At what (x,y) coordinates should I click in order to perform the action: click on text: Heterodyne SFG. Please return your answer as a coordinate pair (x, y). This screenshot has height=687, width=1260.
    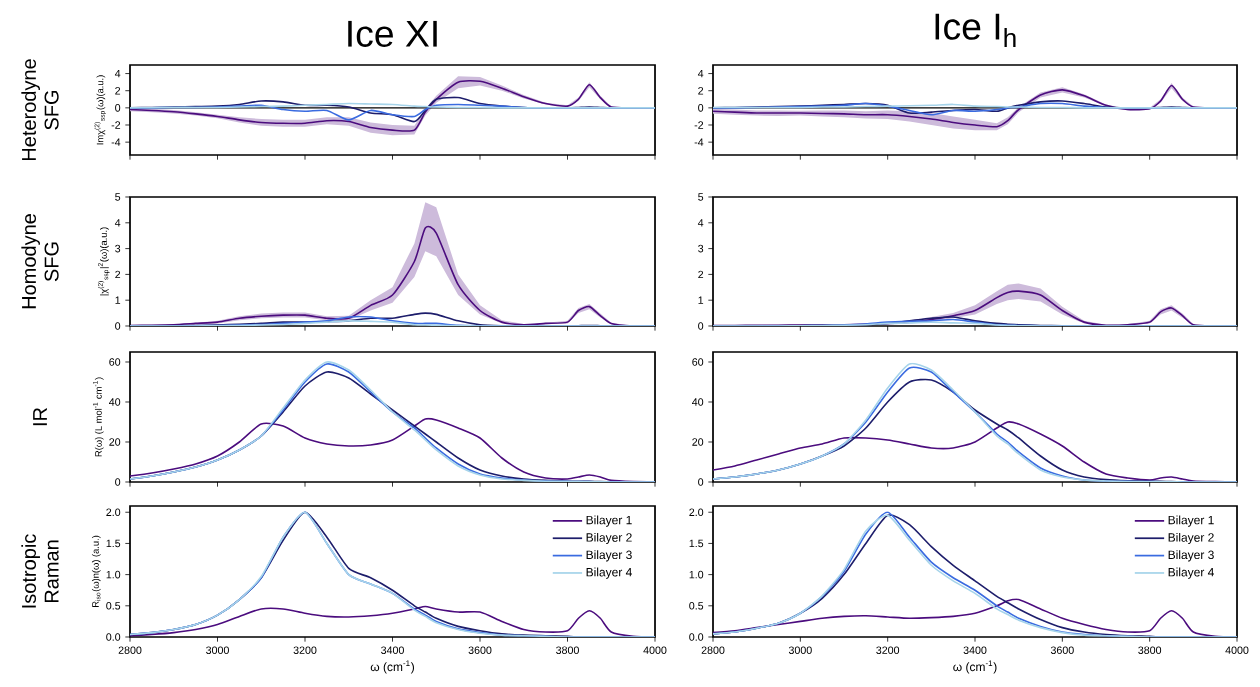
    Looking at the image, I should click on (40, 110).